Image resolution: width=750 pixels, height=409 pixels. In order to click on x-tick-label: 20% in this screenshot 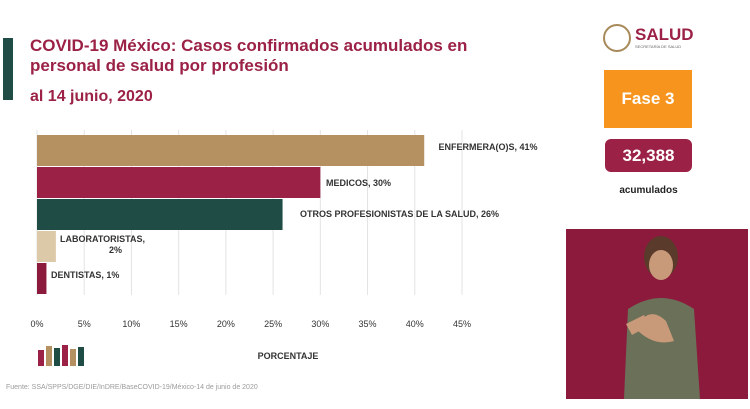, I will do `click(226, 324)`.